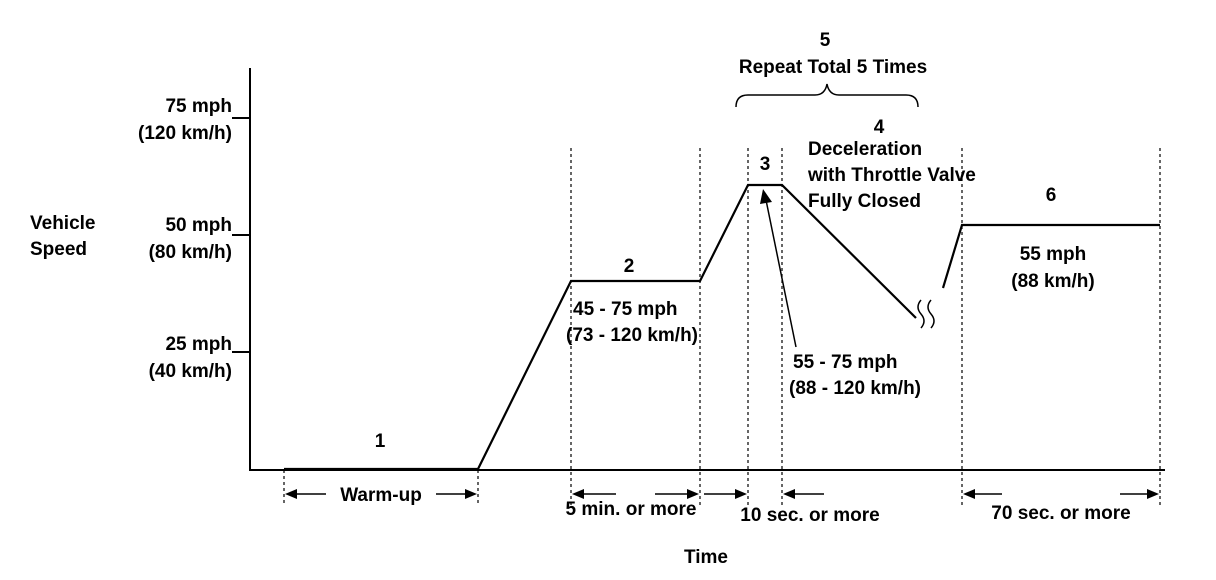 This screenshot has height=580, width=1216. I want to click on y-tick-75-mph: 75 mph, so click(198, 106).